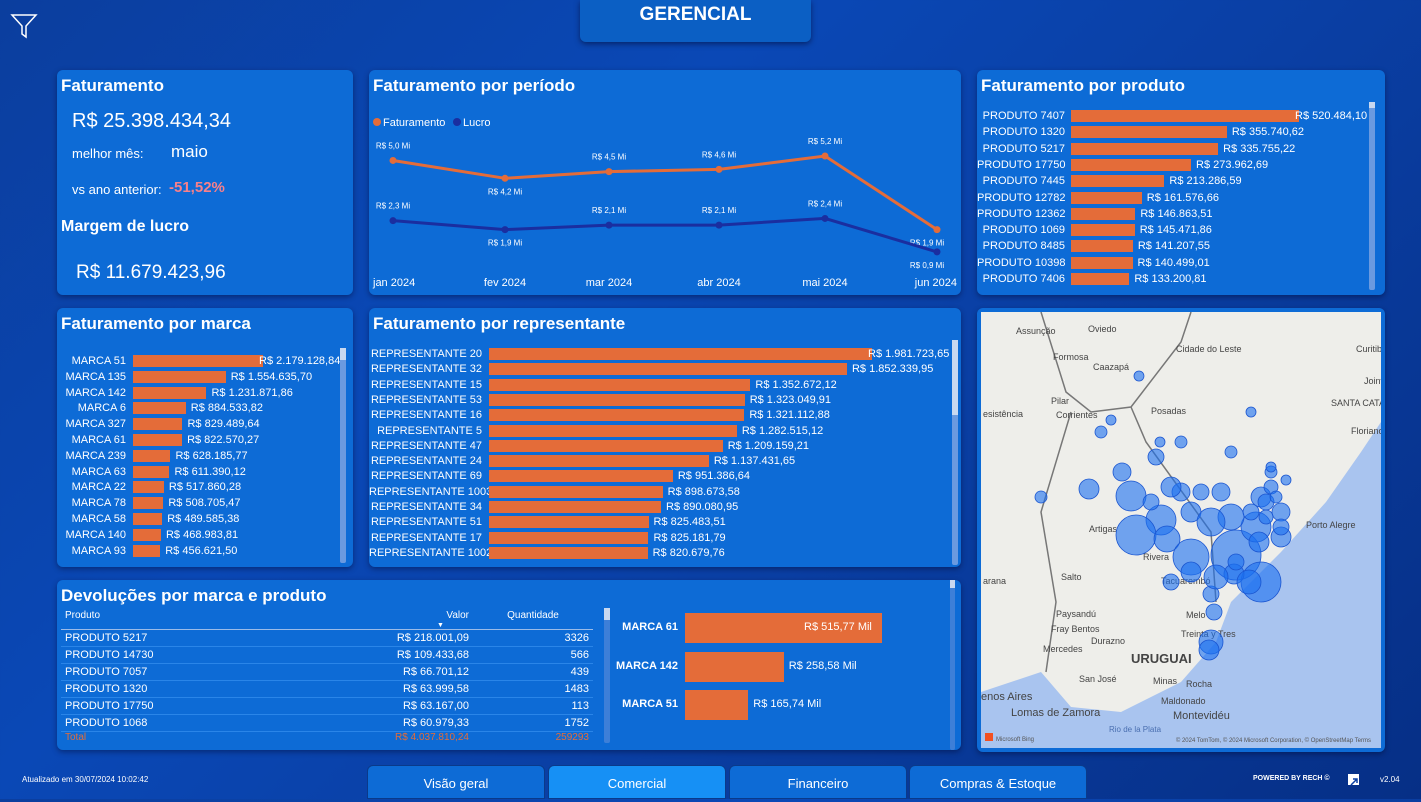  I want to click on tab-financeiro: Financeiro, so click(818, 782).